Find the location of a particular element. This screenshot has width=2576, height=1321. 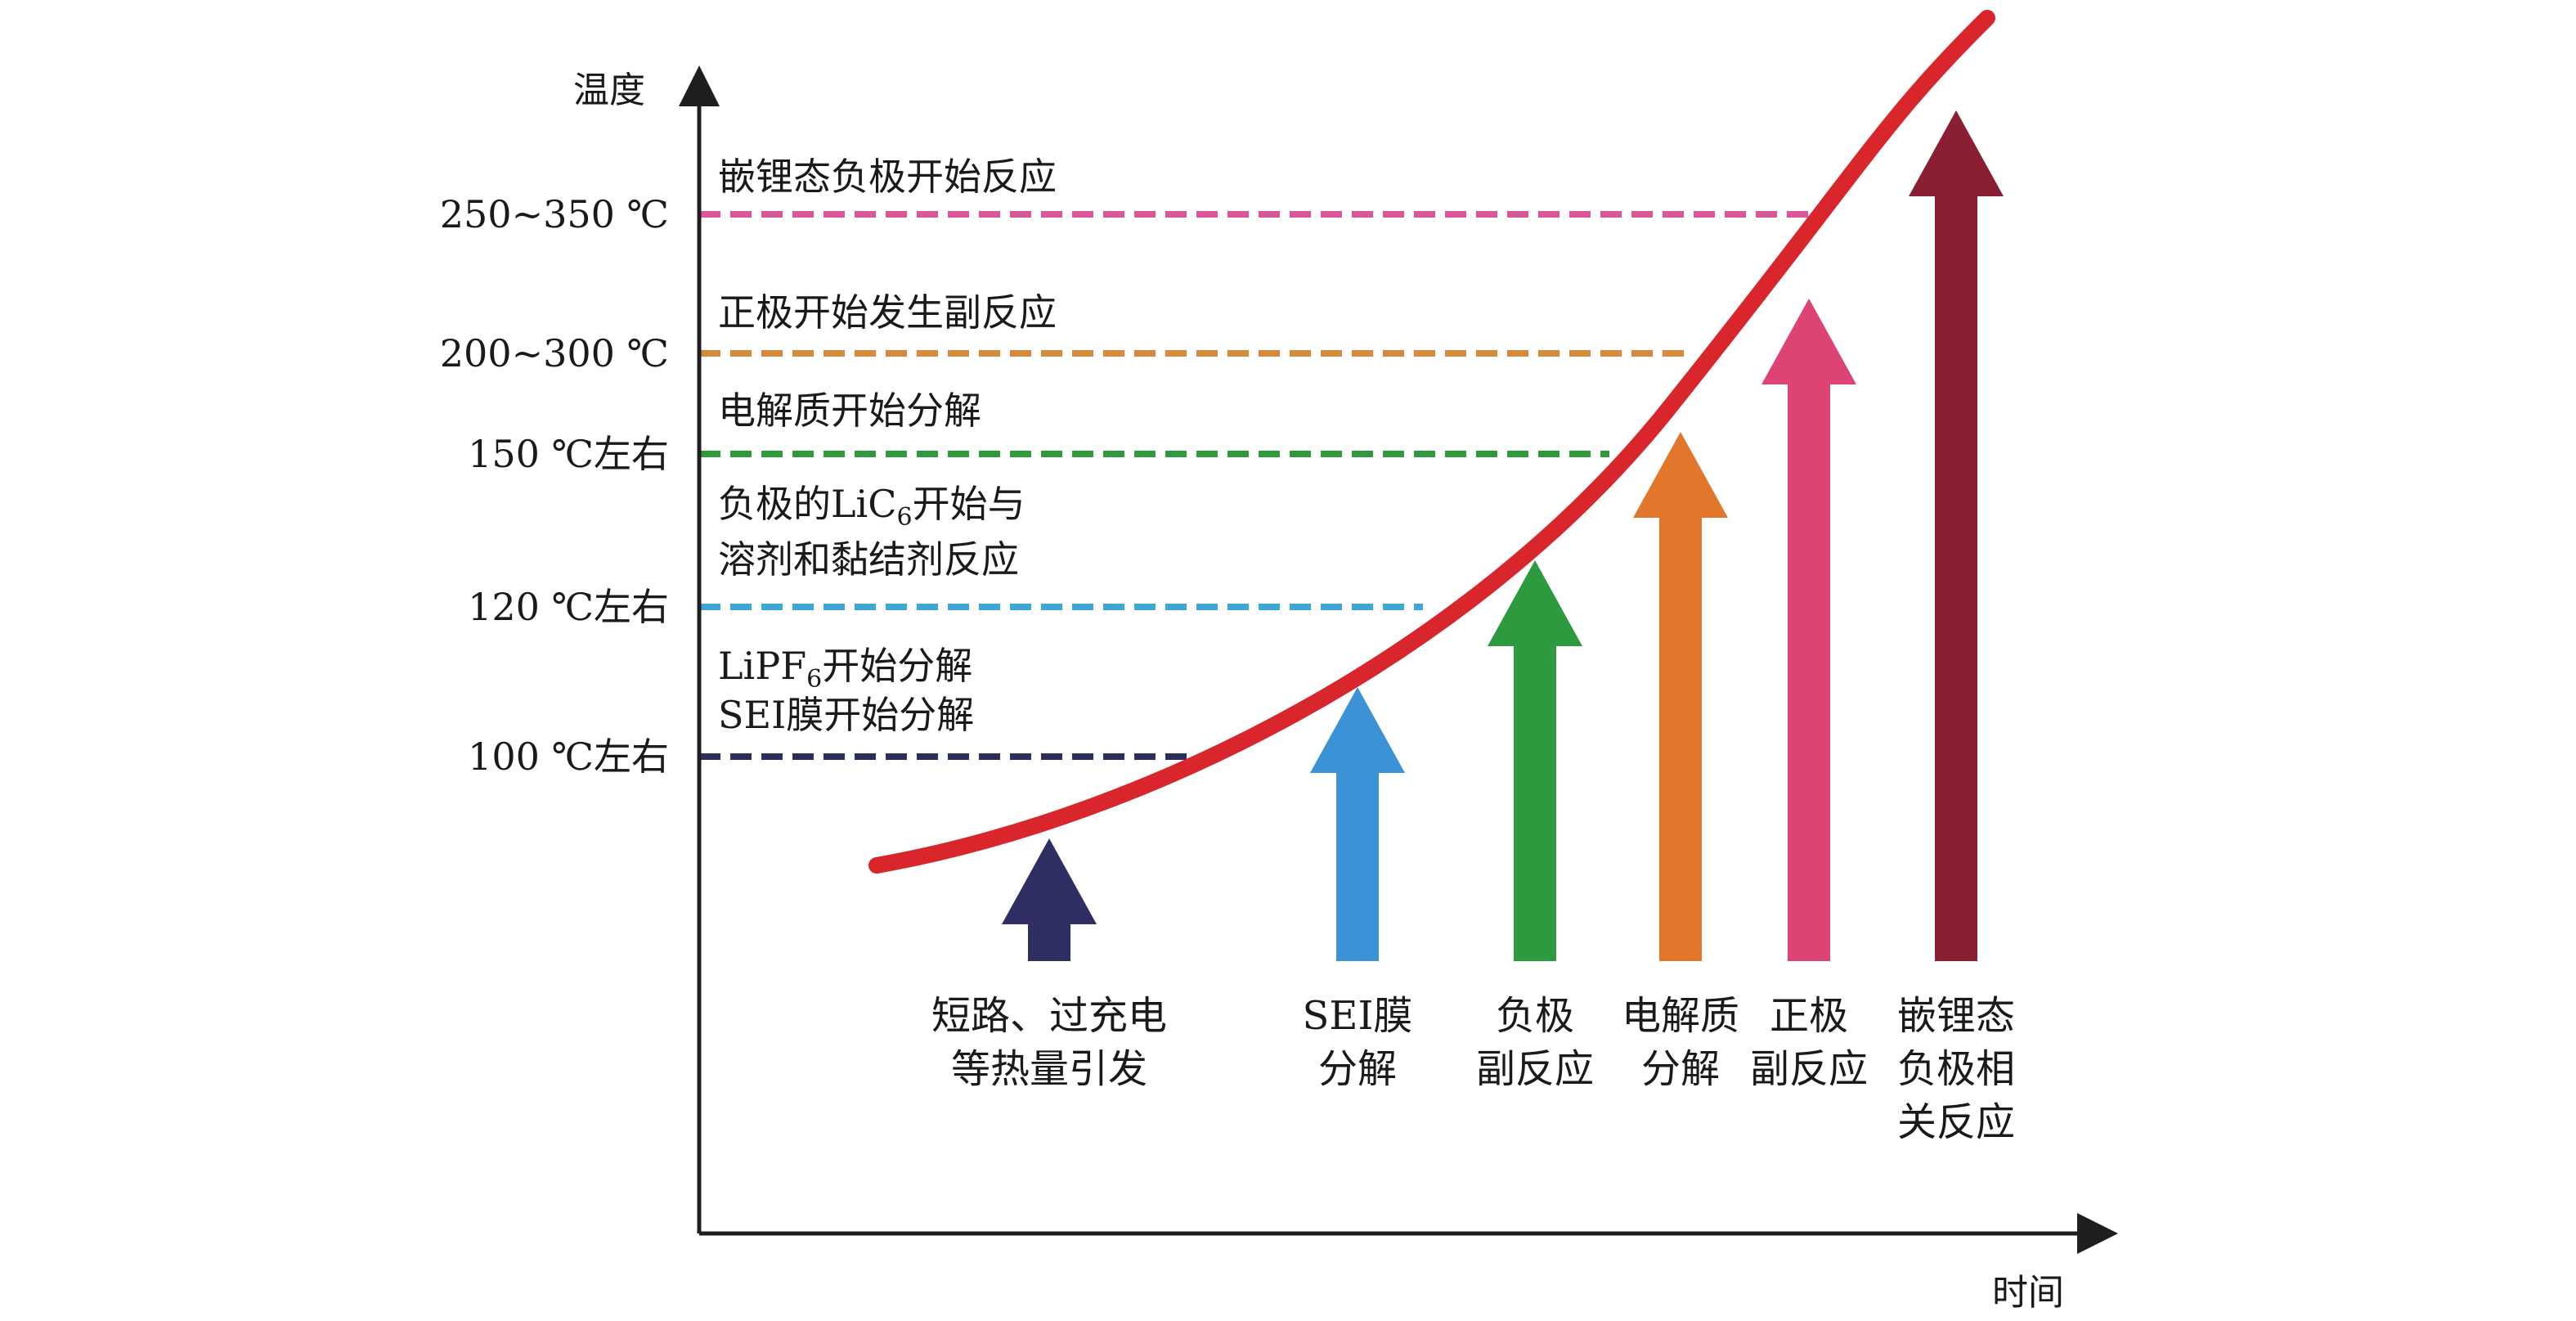

event-text-segment: 溶剂和黏结剂反应 is located at coordinates (868, 559).